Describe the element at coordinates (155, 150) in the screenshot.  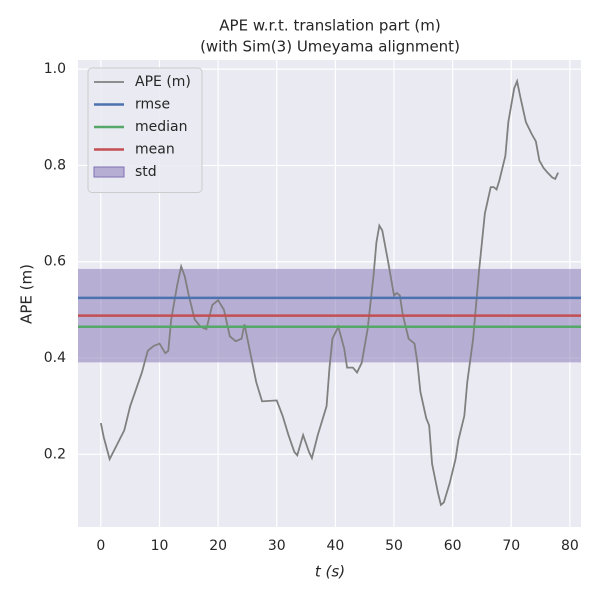
I see `legend-label: mean` at that location.